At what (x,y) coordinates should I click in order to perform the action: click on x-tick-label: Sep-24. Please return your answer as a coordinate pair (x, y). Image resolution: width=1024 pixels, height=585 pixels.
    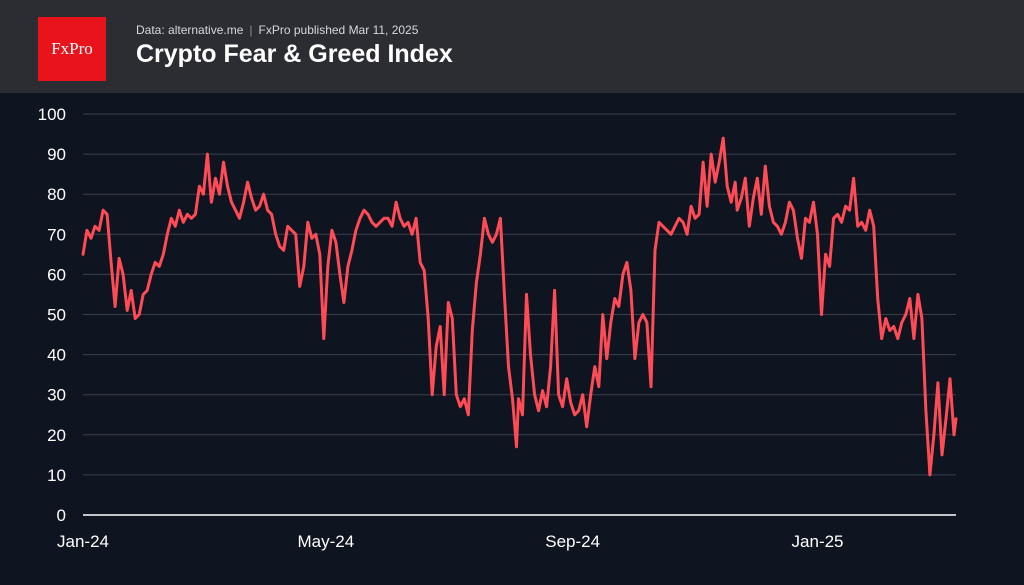
    Looking at the image, I should click on (572, 541).